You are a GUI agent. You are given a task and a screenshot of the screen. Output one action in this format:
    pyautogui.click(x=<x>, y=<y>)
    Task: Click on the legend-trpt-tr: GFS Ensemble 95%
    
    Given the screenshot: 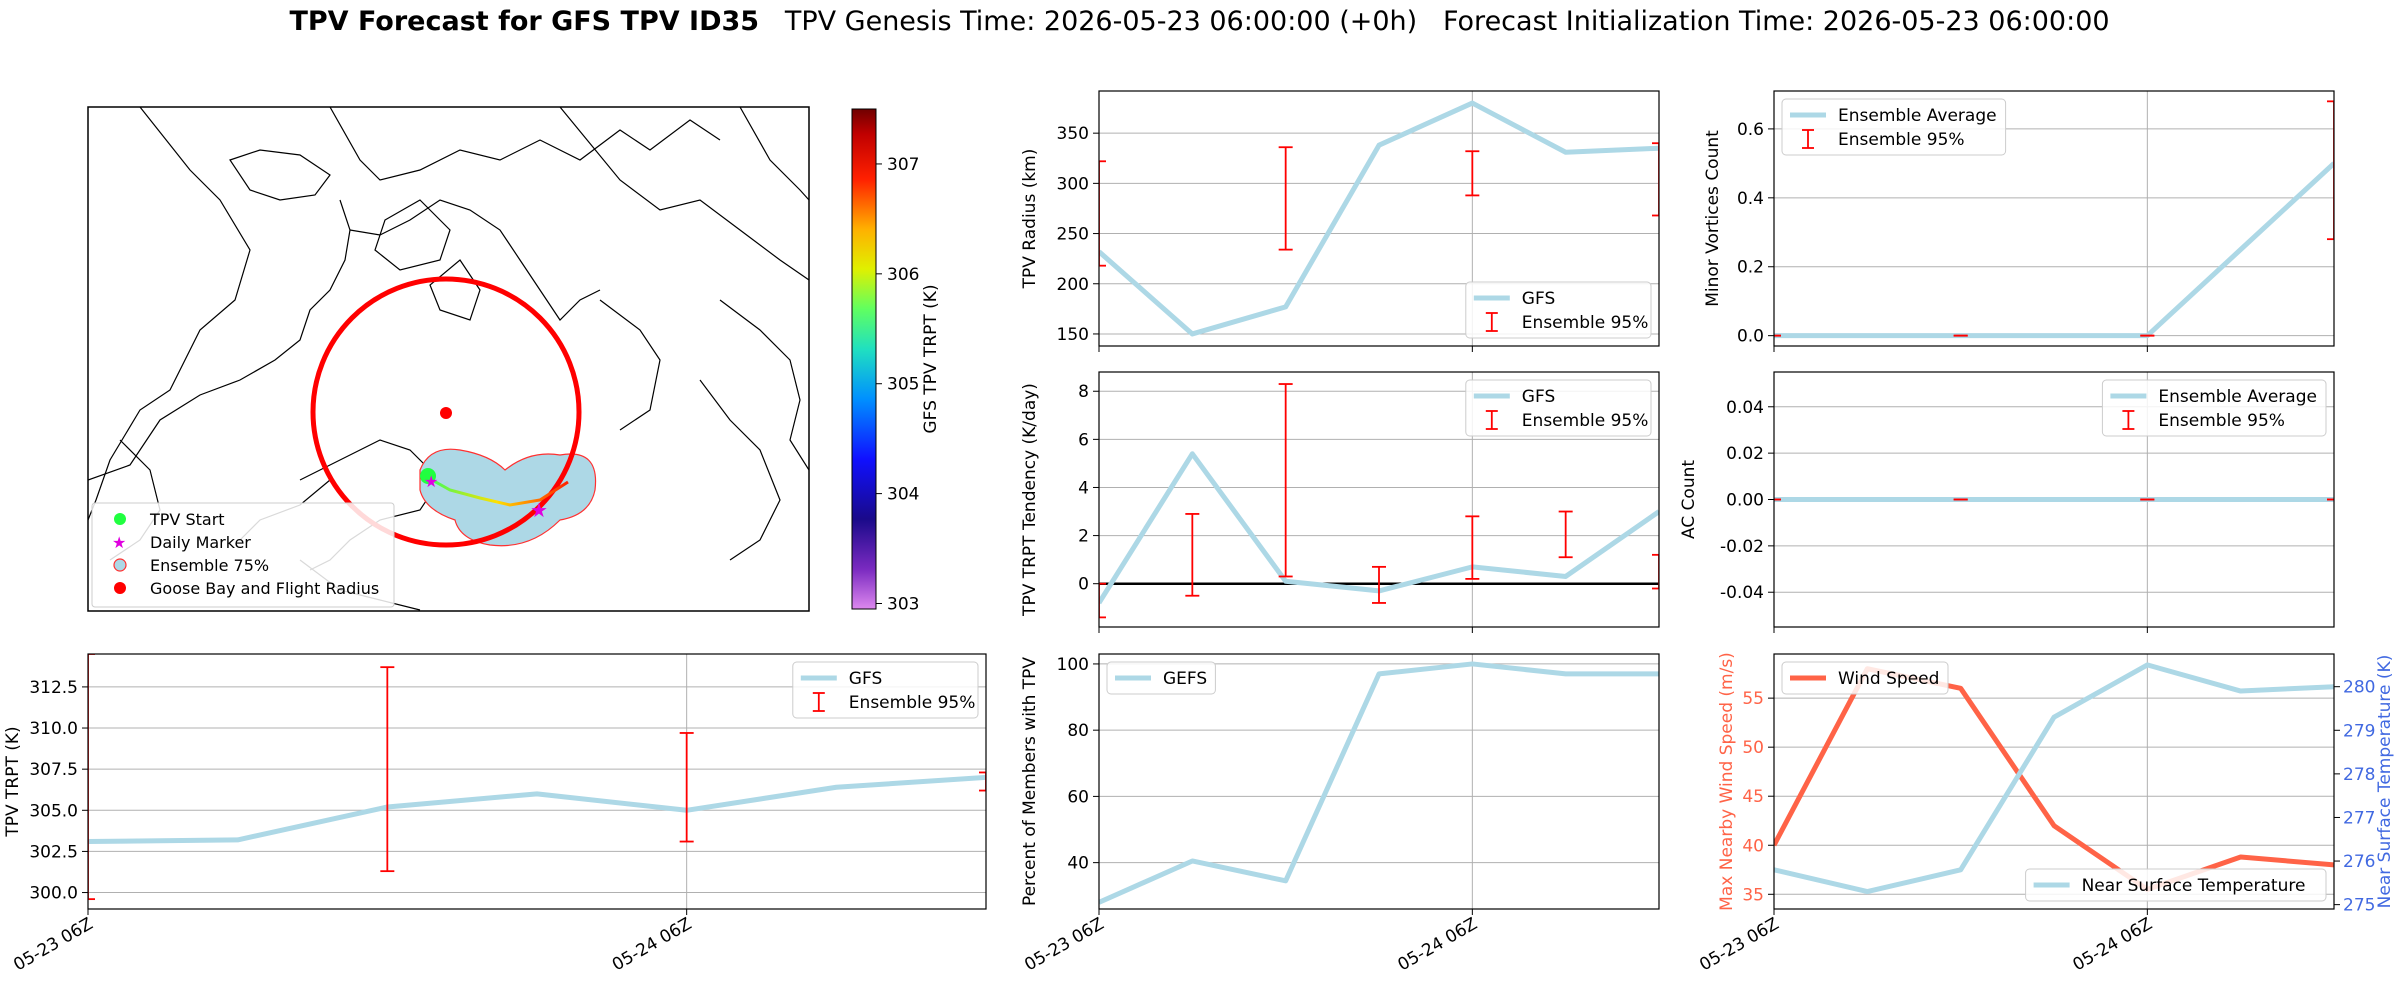 What is the action you would take?
    pyautogui.click(x=885, y=690)
    